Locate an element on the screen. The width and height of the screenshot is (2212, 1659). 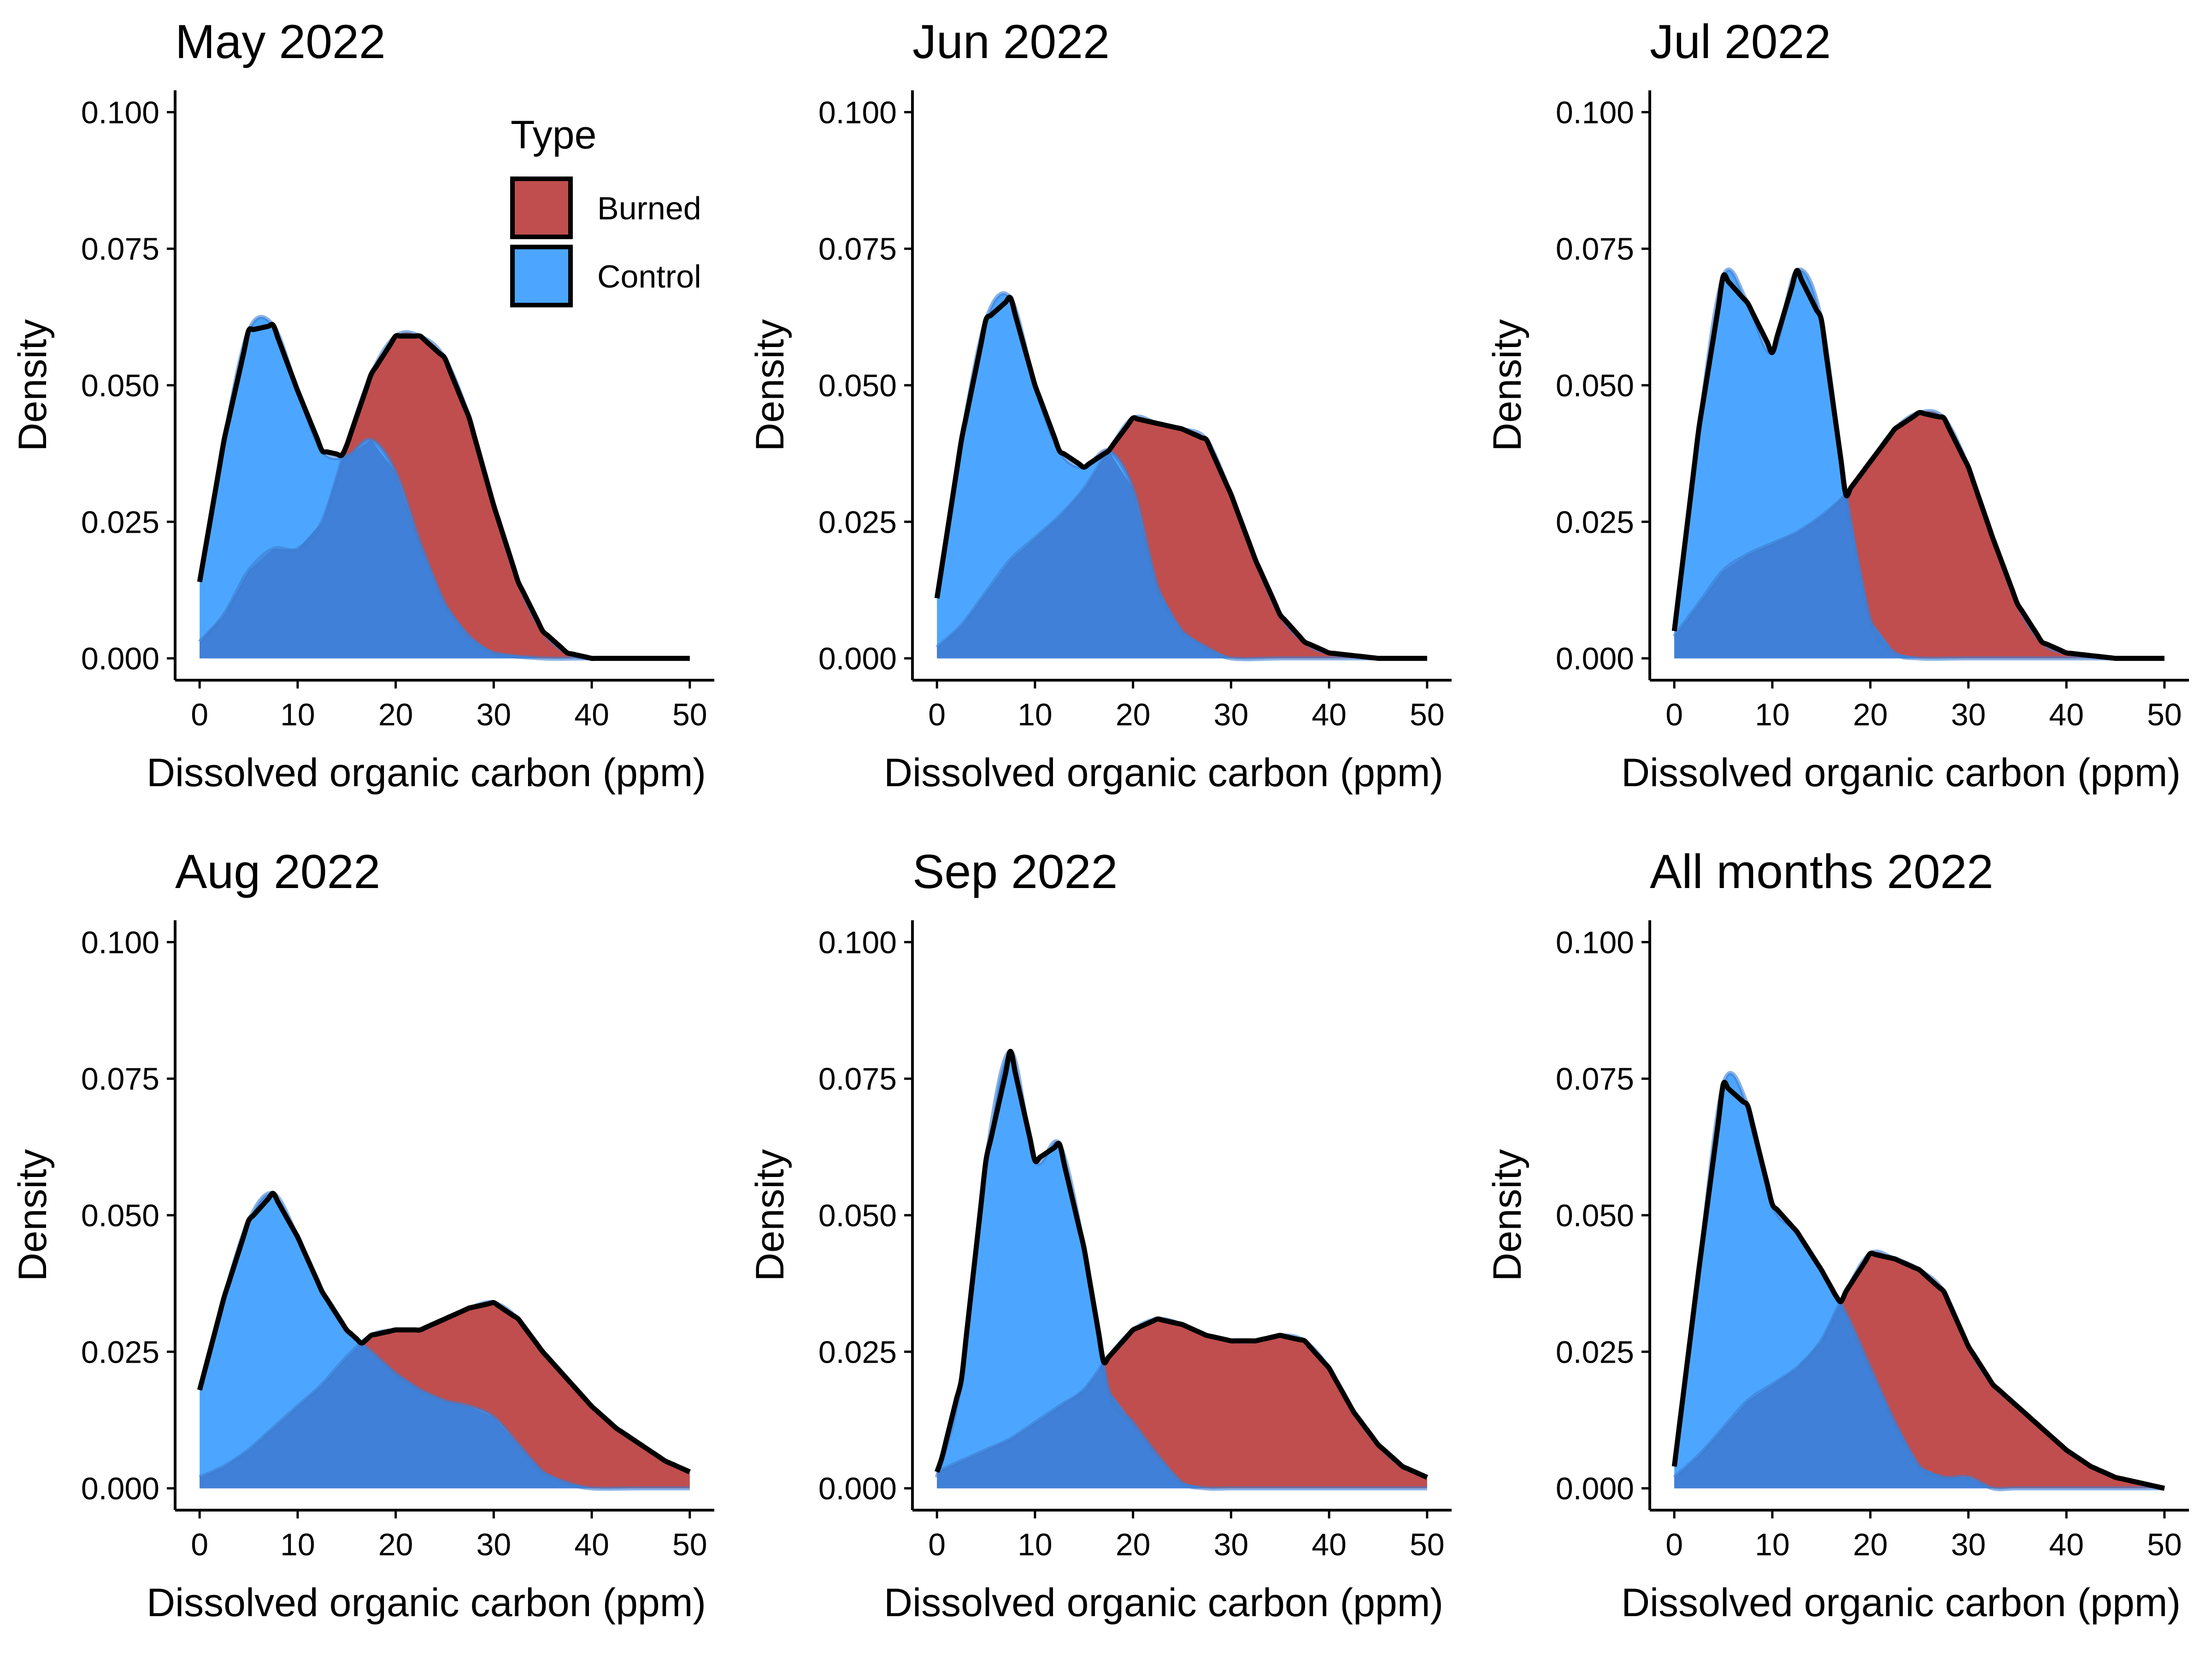
control-density-area is located at coordinates (1182, 1270).